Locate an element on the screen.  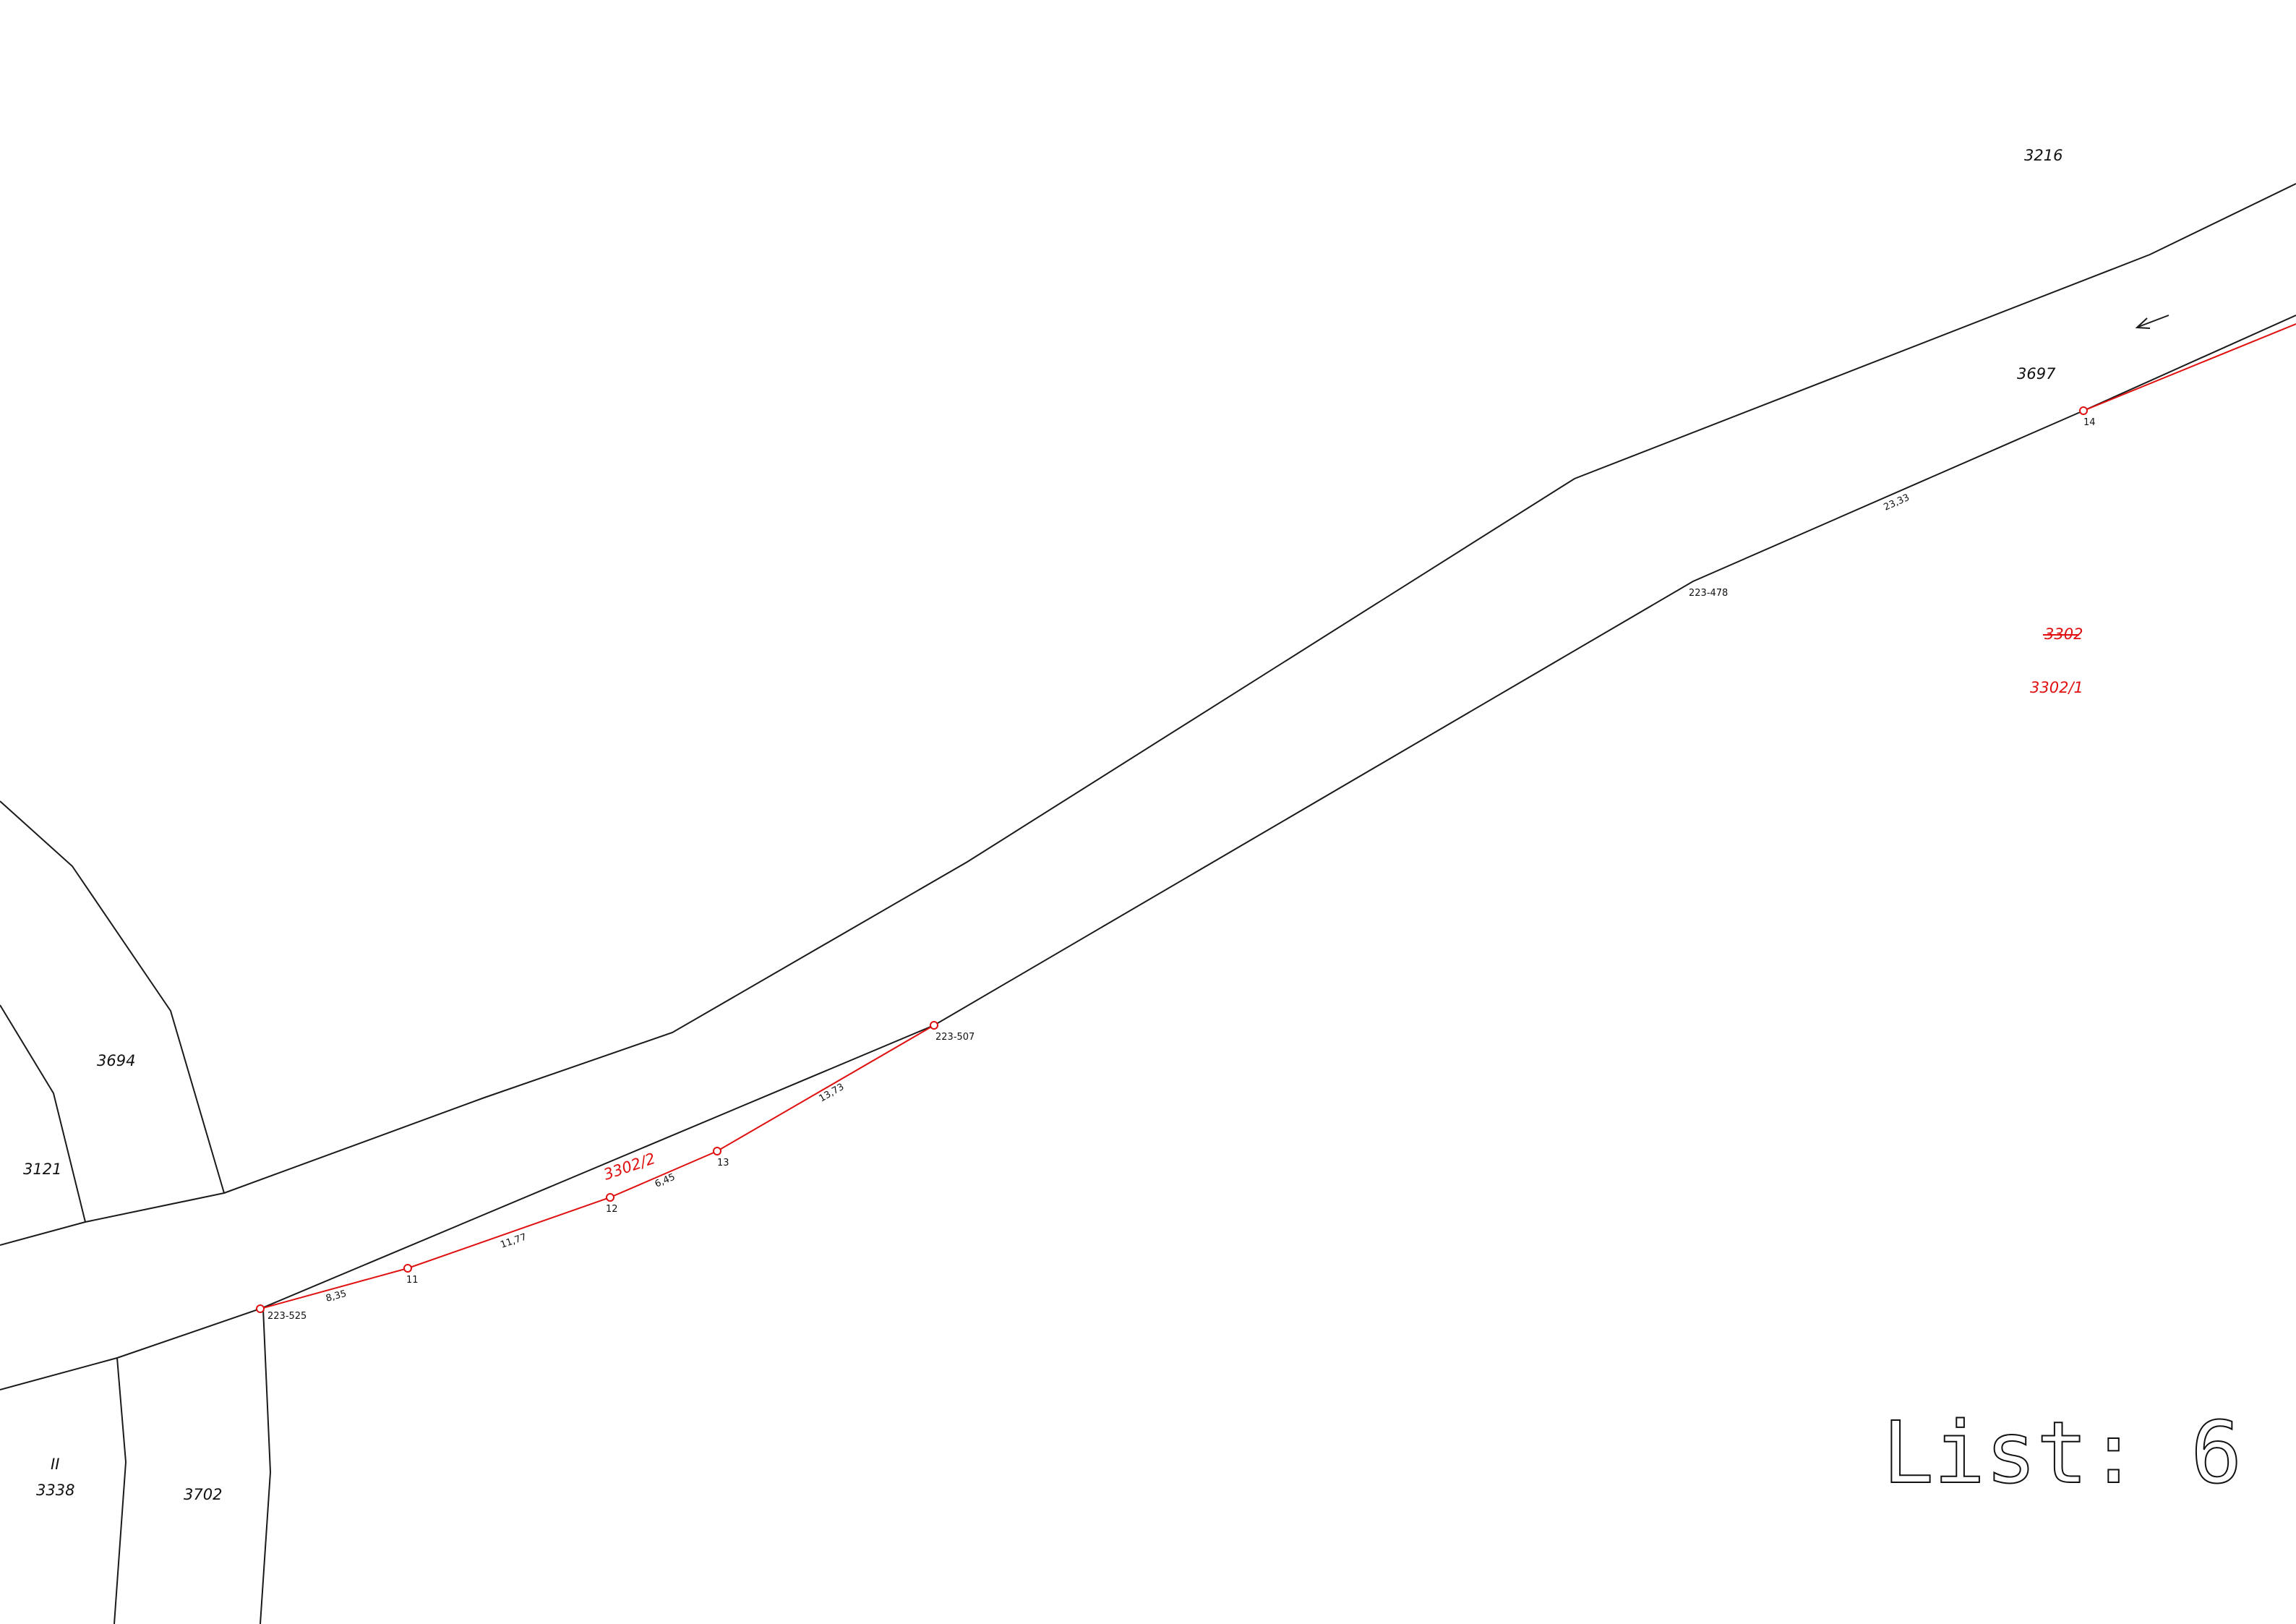
parcel-3694-boundary is located at coordinates (112, 997).